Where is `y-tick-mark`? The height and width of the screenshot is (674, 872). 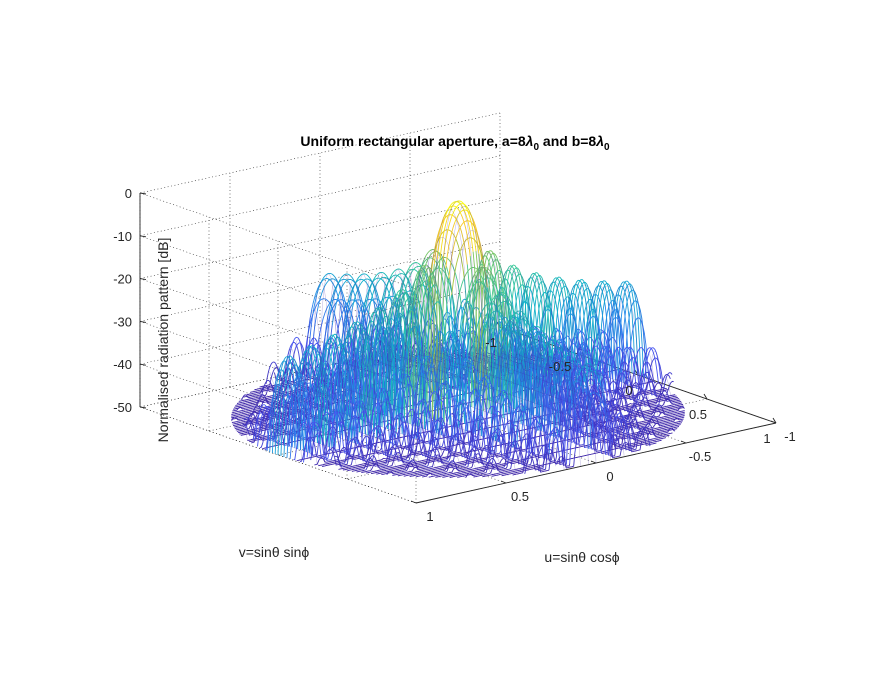 y-tick-mark is located at coordinates (593, 462).